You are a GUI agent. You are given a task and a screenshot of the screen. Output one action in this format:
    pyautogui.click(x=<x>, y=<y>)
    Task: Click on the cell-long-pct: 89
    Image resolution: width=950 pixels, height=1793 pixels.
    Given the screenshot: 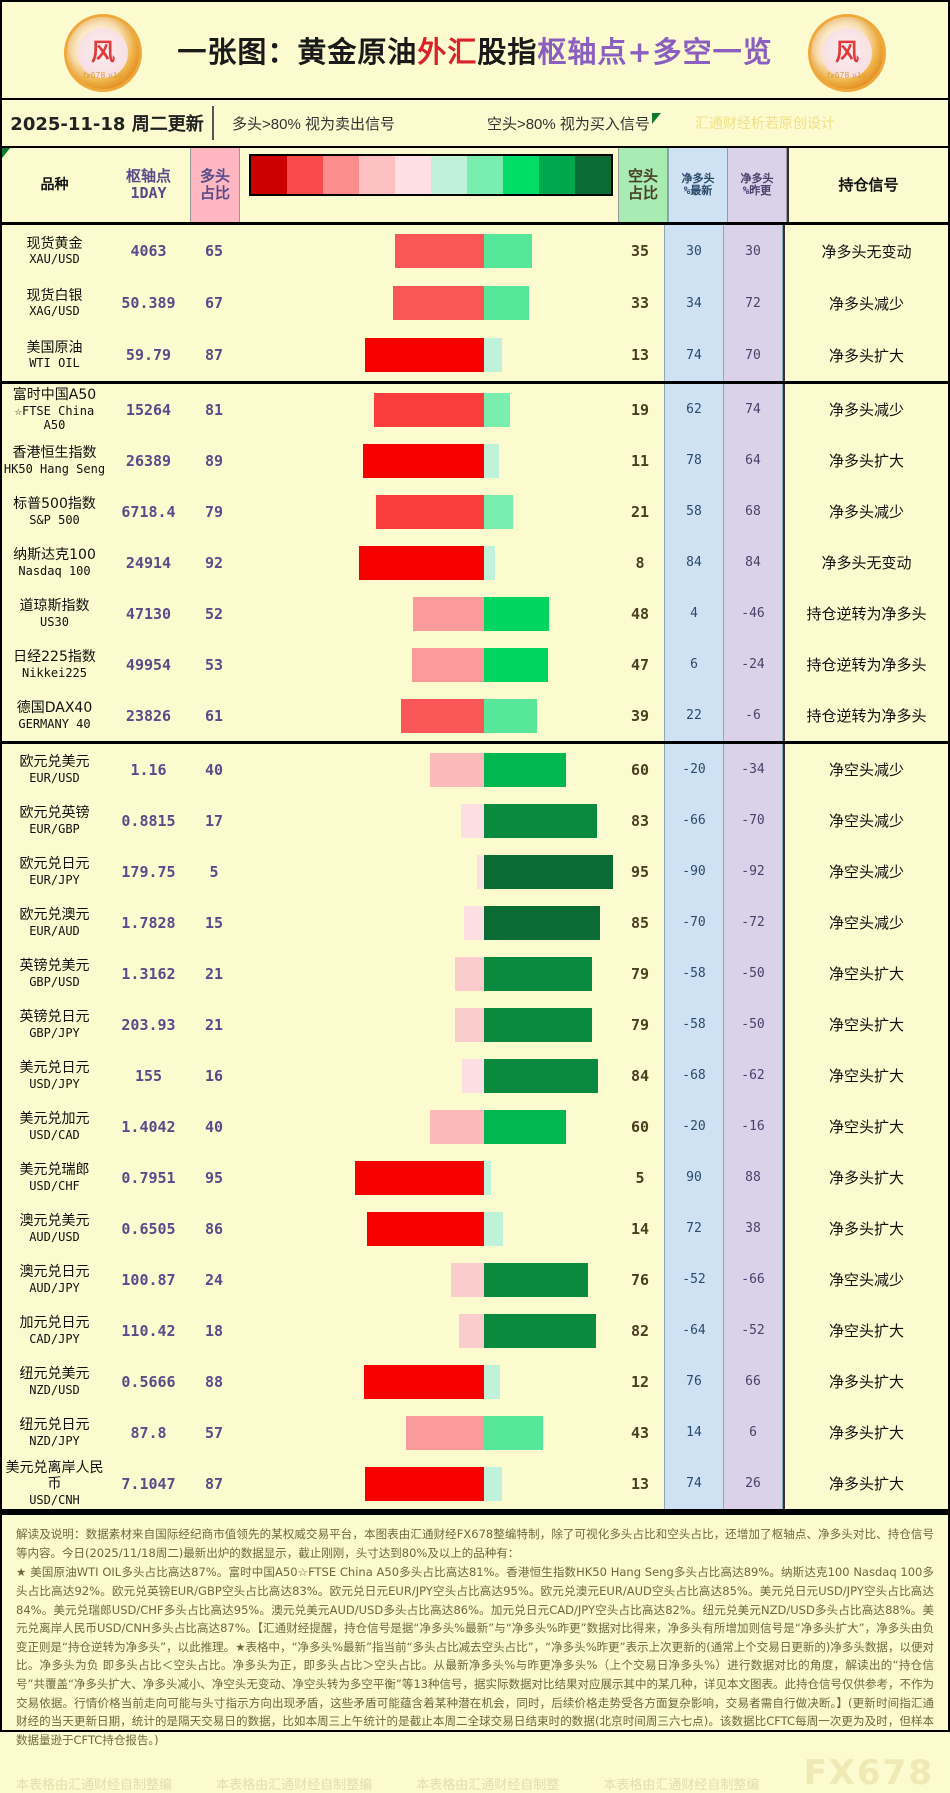 What is the action you would take?
    pyautogui.click(x=214, y=460)
    